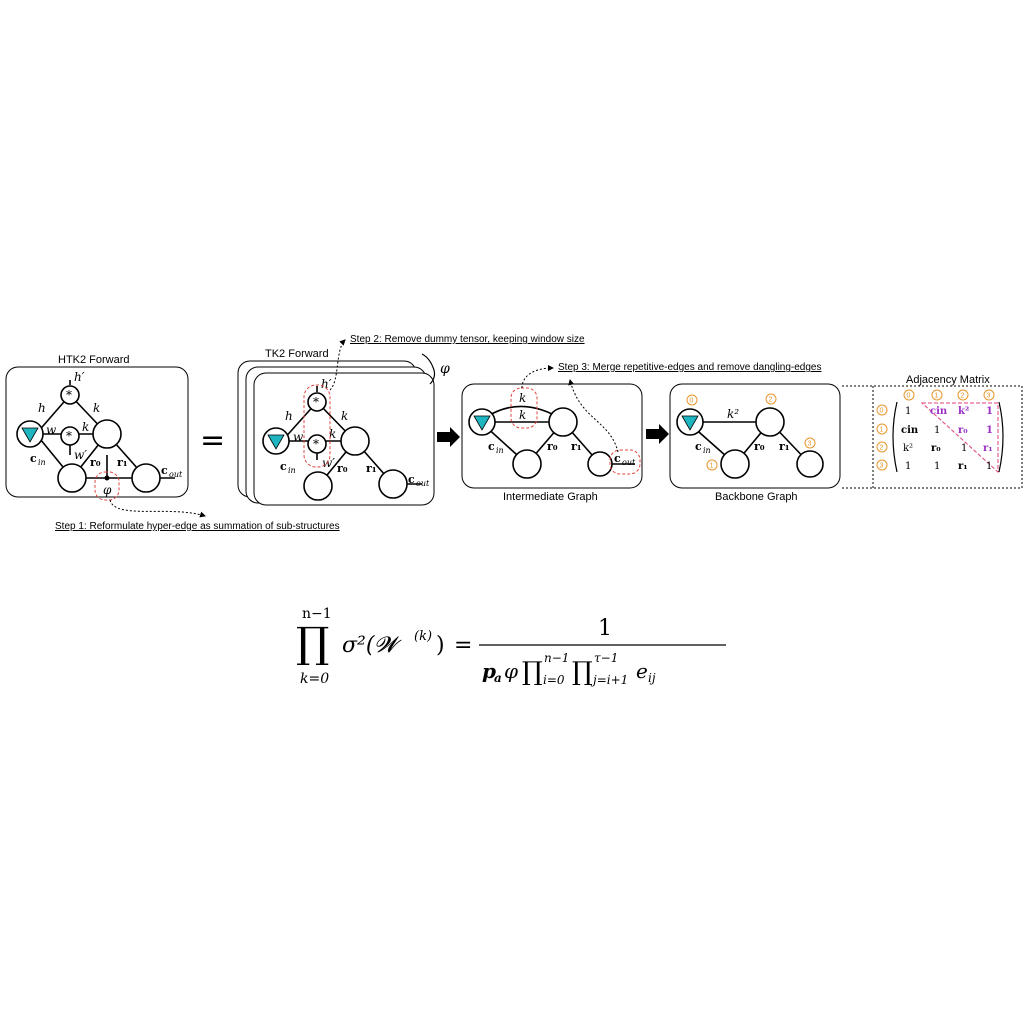 The image size is (1024, 1024). Describe the element at coordinates (989, 466) in the screenshot. I see `adj-cell-3-3: 1` at that location.